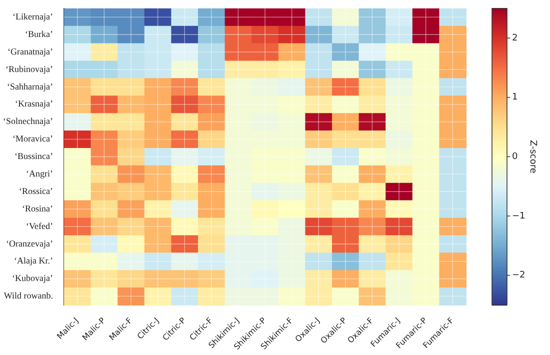  What do you see at coordinates (515, 97) in the screenshot?
I see `color-bar-label: 1` at bounding box center [515, 97].